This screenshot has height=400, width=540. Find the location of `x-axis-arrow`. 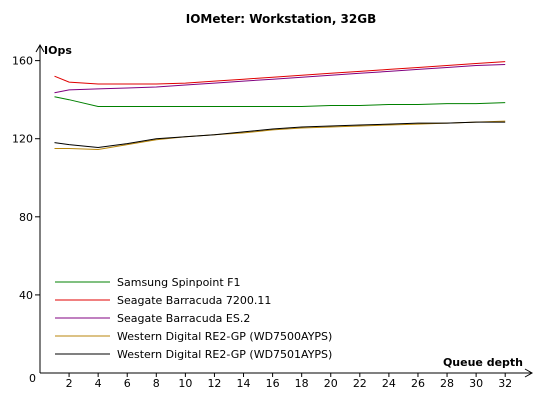

x-axis-arrow is located at coordinates (529, 373).